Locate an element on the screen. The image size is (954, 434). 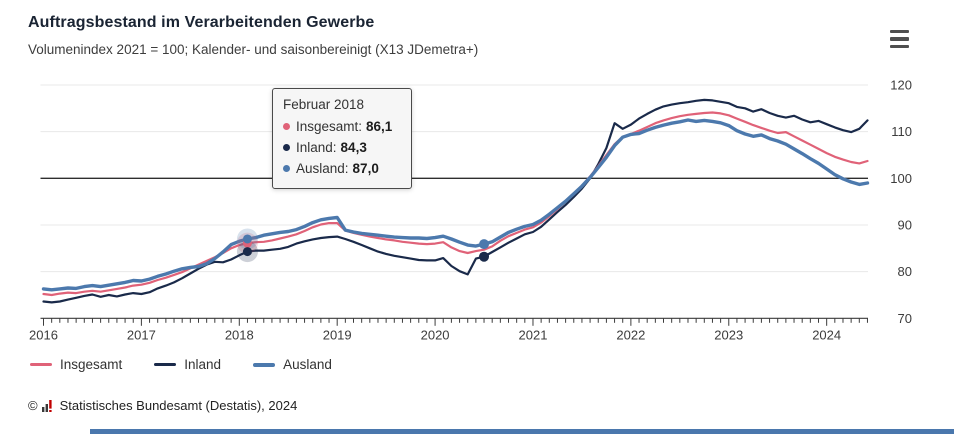
svg-text: 120 is located at coordinates (901, 84).